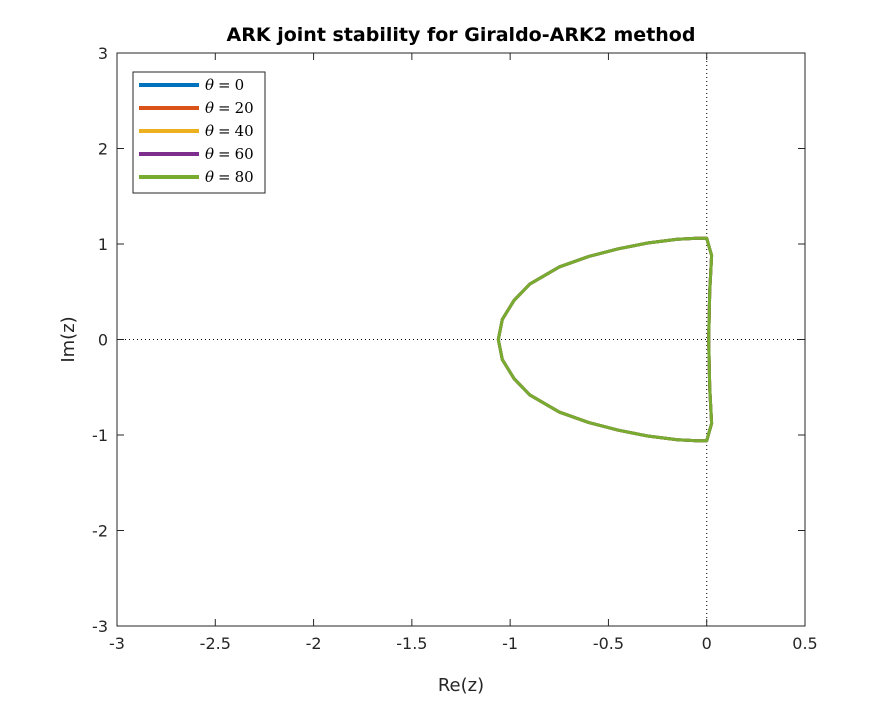  I want to click on x-axis-label: Re(z), so click(461, 685).